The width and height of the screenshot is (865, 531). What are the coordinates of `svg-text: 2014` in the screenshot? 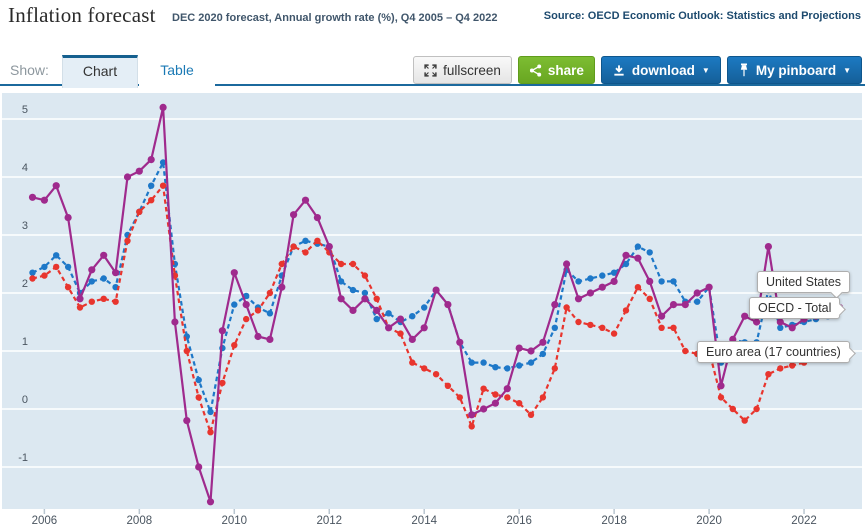 It's located at (424, 521).